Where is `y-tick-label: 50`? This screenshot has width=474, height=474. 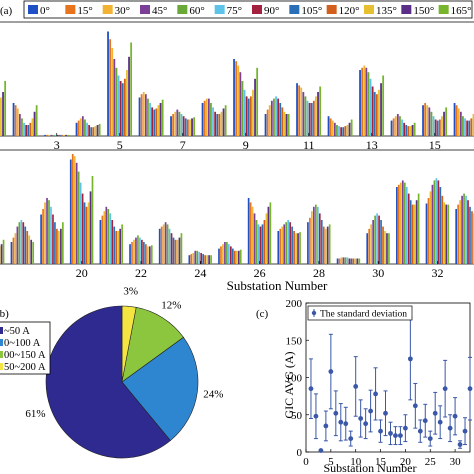 y-tick-label: 50 is located at coordinates (297, 416).